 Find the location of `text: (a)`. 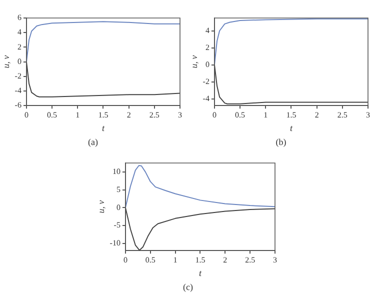

text: (a) is located at coordinates (93, 142).